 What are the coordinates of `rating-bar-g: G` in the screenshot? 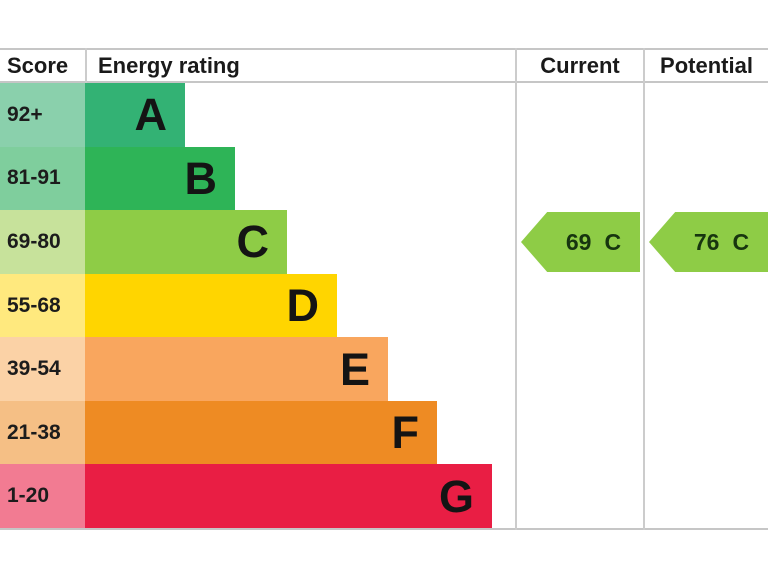 It's located at (288, 496).